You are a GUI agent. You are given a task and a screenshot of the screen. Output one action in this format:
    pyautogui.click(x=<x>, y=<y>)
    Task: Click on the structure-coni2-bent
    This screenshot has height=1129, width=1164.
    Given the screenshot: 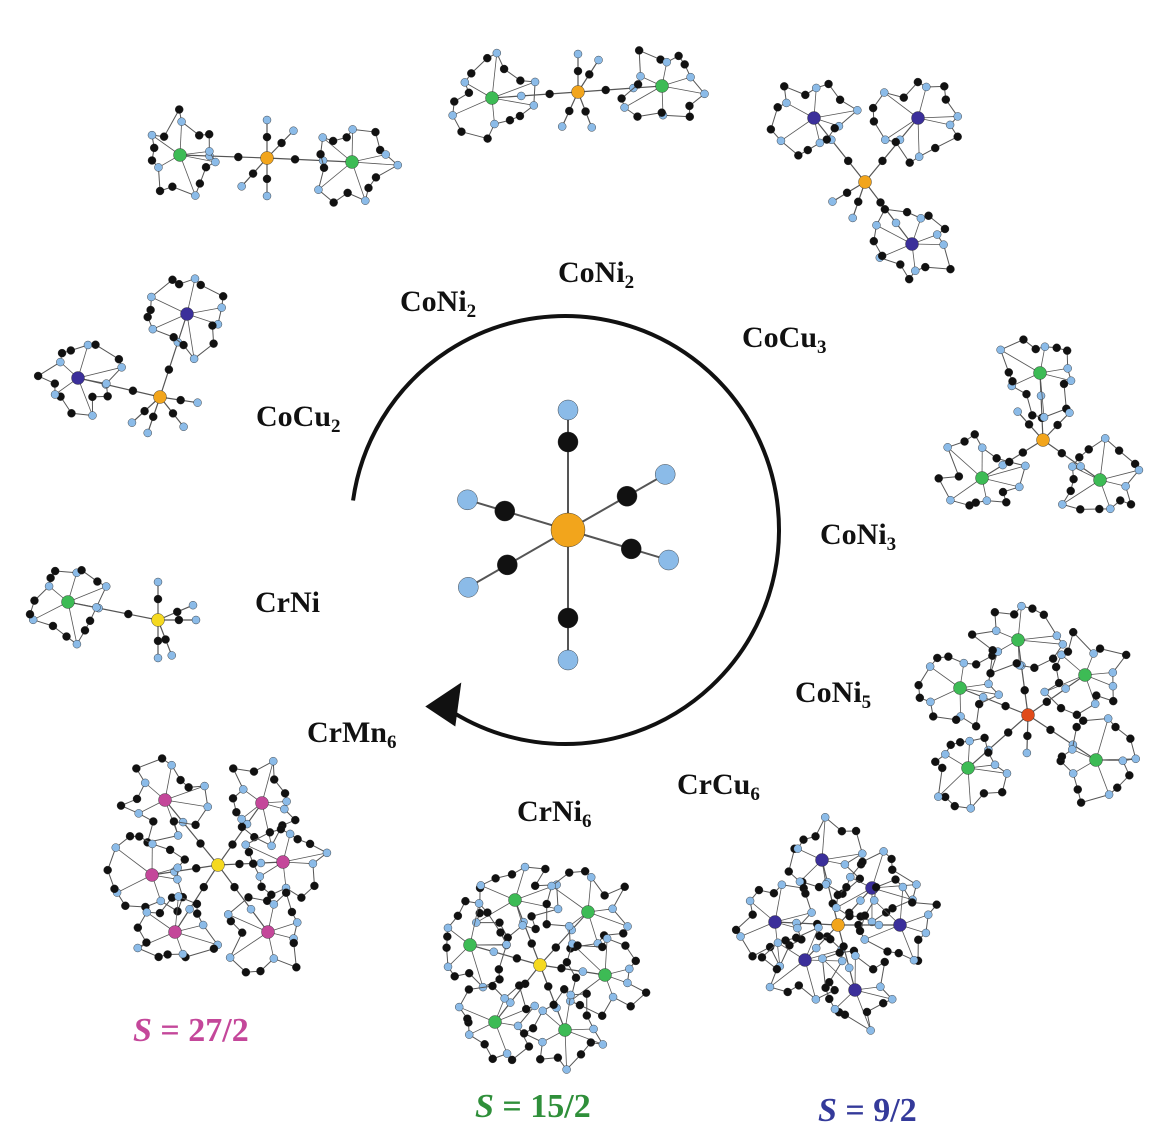 What is the action you would take?
    pyautogui.click(x=578, y=94)
    